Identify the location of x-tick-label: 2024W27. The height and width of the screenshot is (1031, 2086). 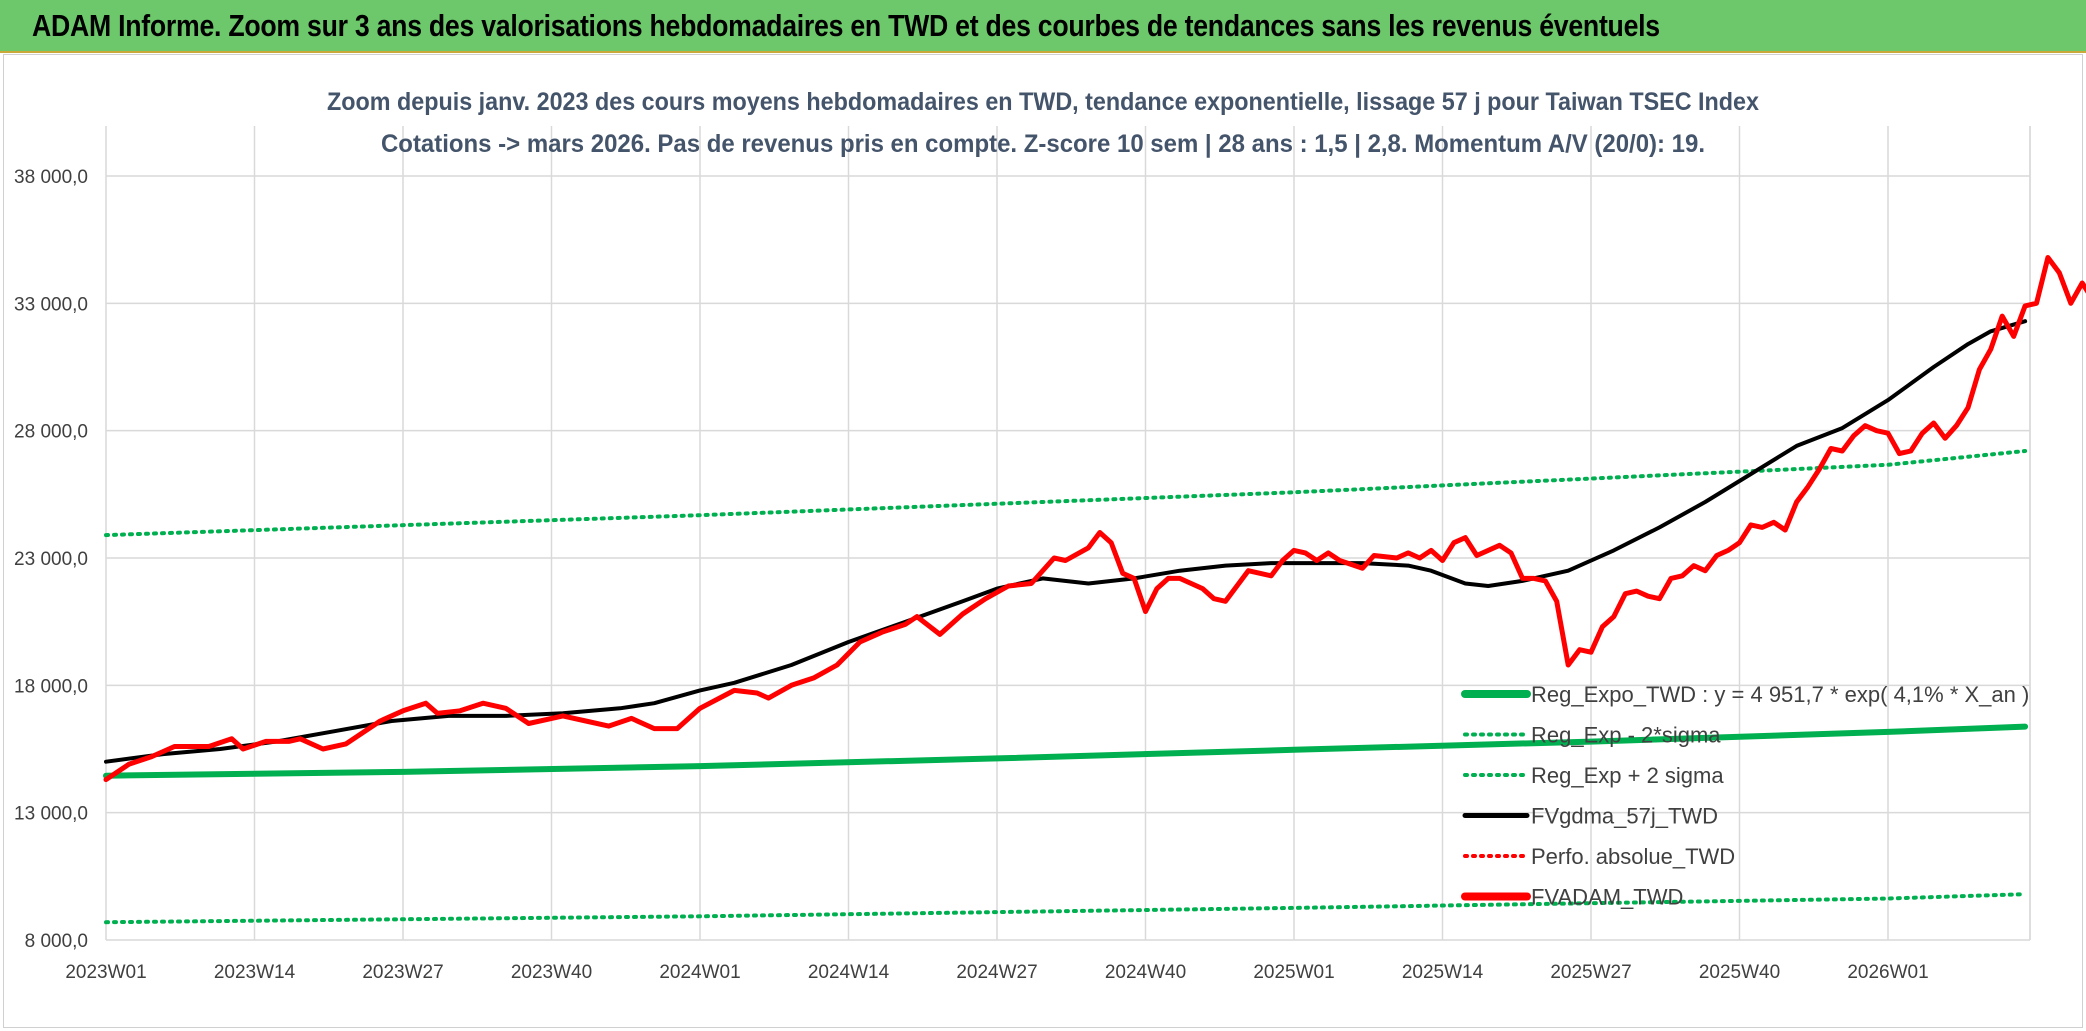
(996, 972).